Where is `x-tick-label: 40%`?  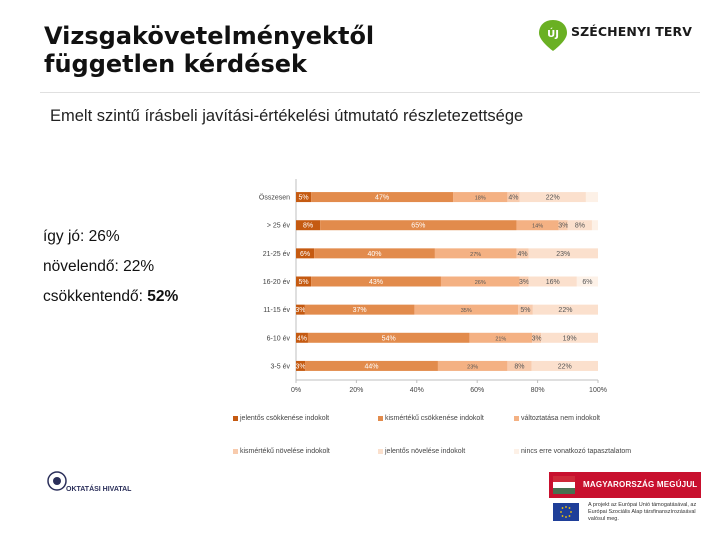 x-tick-label: 40% is located at coordinates (417, 390).